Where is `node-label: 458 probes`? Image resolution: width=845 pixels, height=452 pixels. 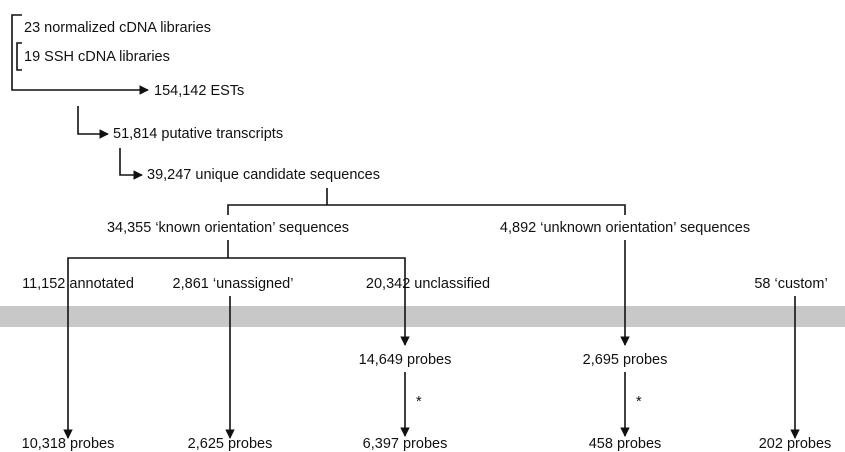
node-label: 458 probes is located at coordinates (625, 444).